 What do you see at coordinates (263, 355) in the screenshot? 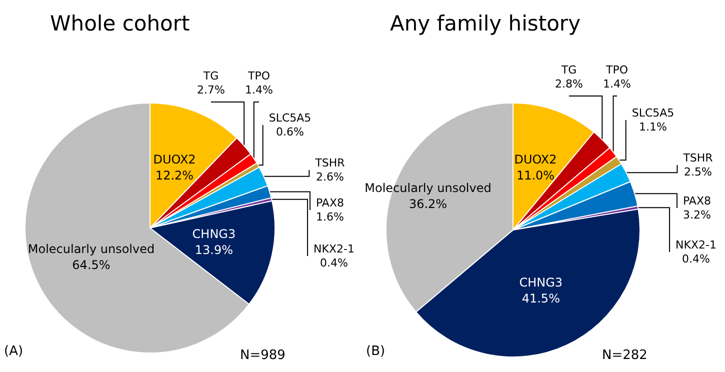
I see `text: N=989` at bounding box center [263, 355].